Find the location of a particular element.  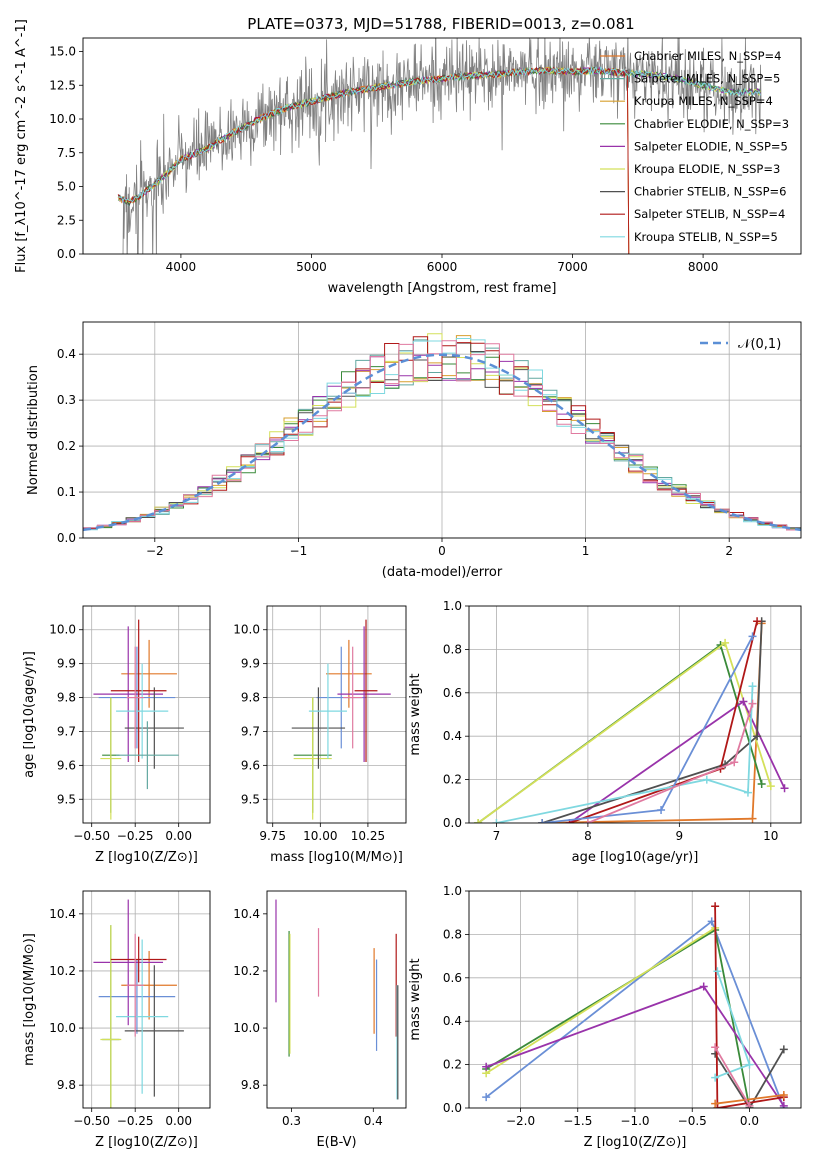

legend-label: Salpeter STELIB, N_SSP=4 is located at coordinates (709, 214).